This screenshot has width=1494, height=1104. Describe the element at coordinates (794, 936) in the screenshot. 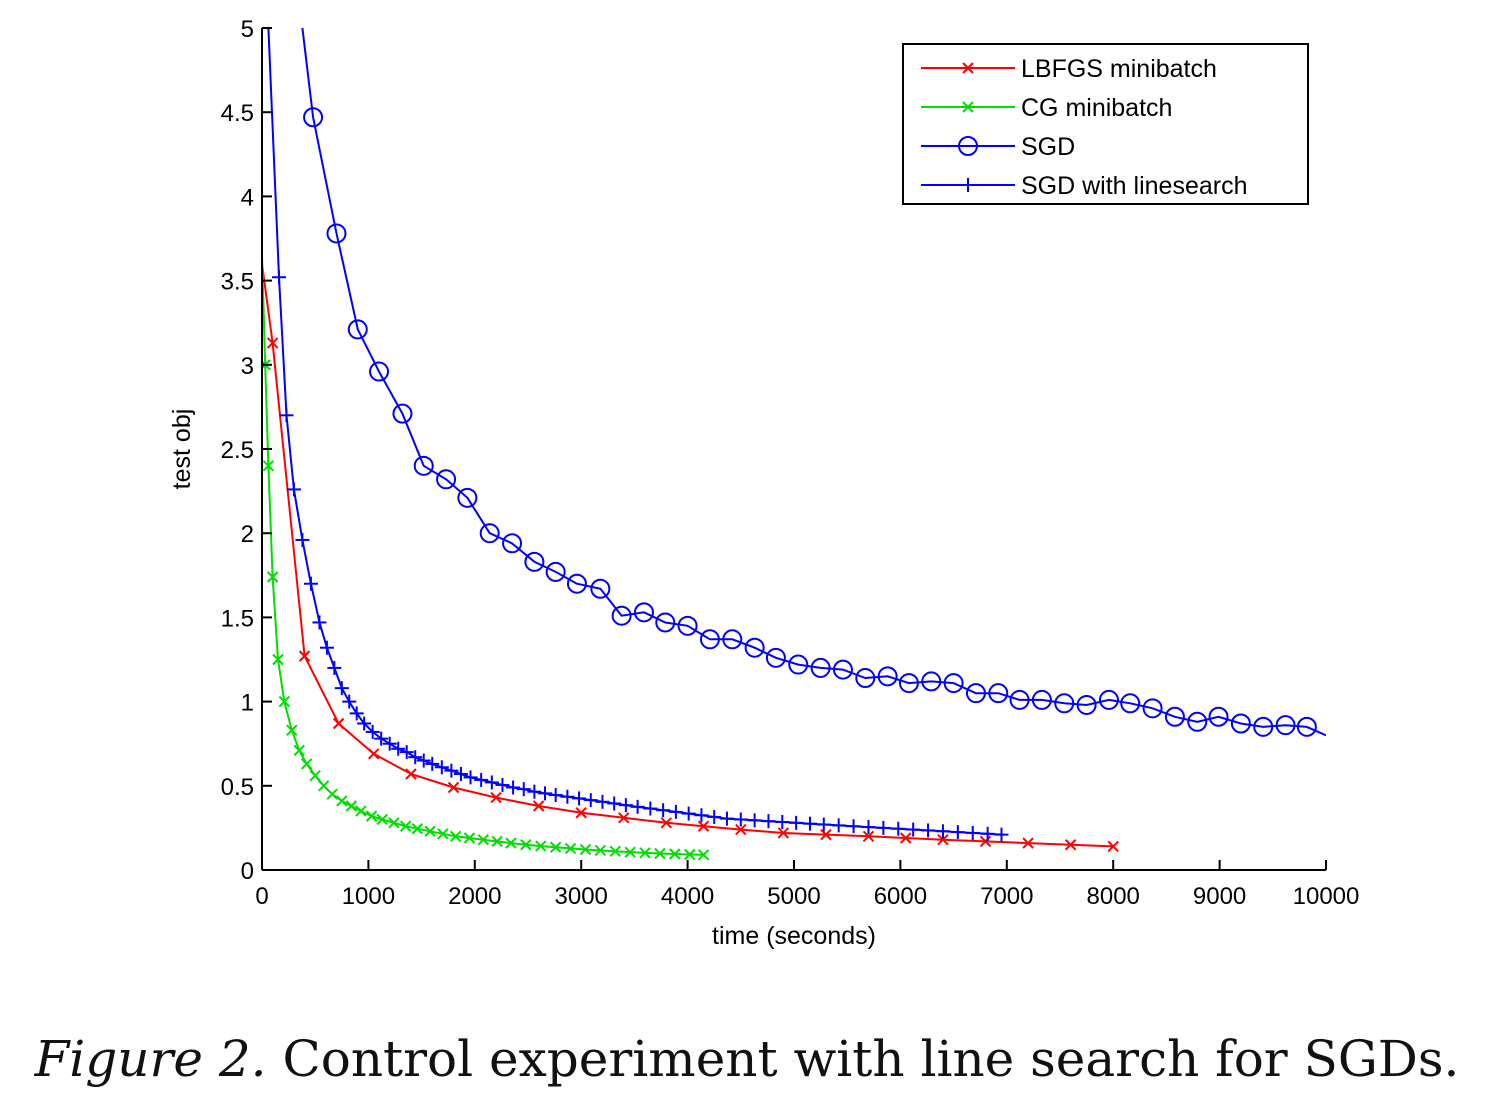

I see `x-axis-label: time (seconds)` at that location.